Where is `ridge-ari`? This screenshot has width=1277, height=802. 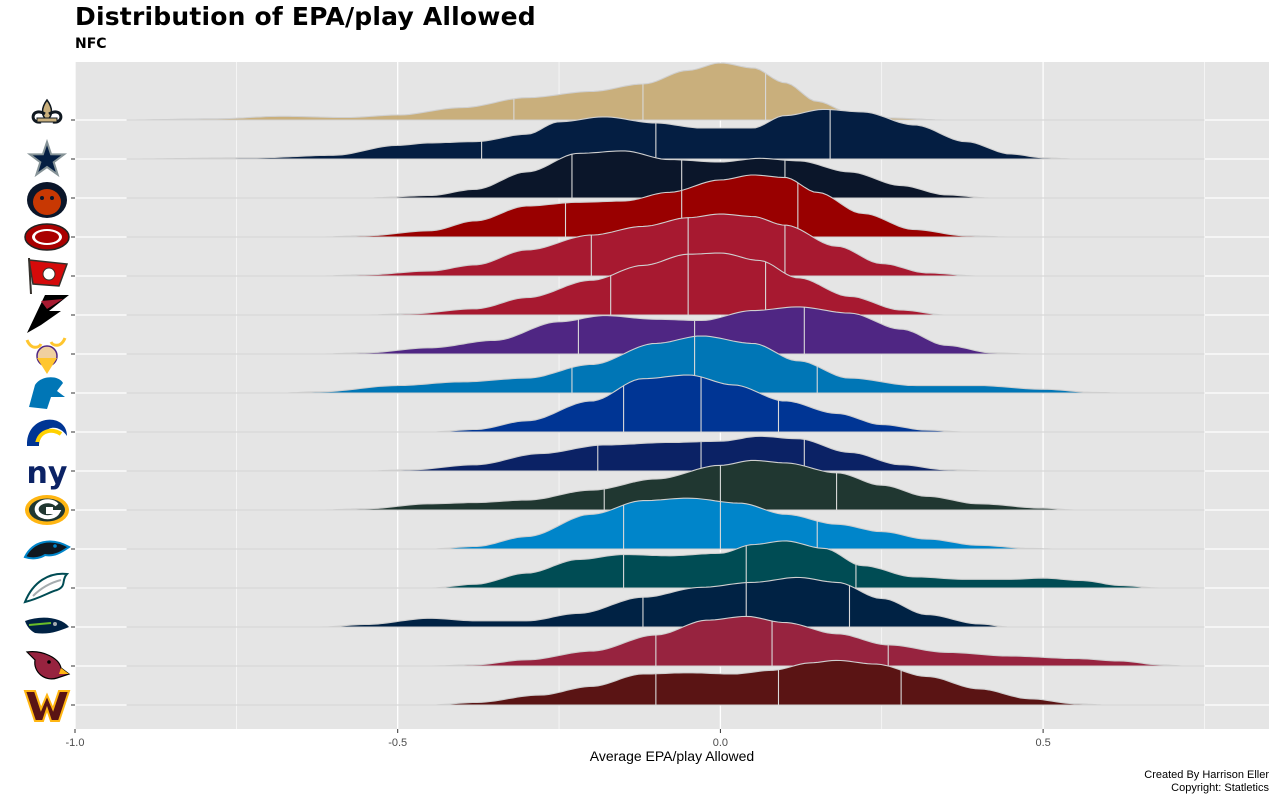 ridge-ari is located at coordinates (665, 641).